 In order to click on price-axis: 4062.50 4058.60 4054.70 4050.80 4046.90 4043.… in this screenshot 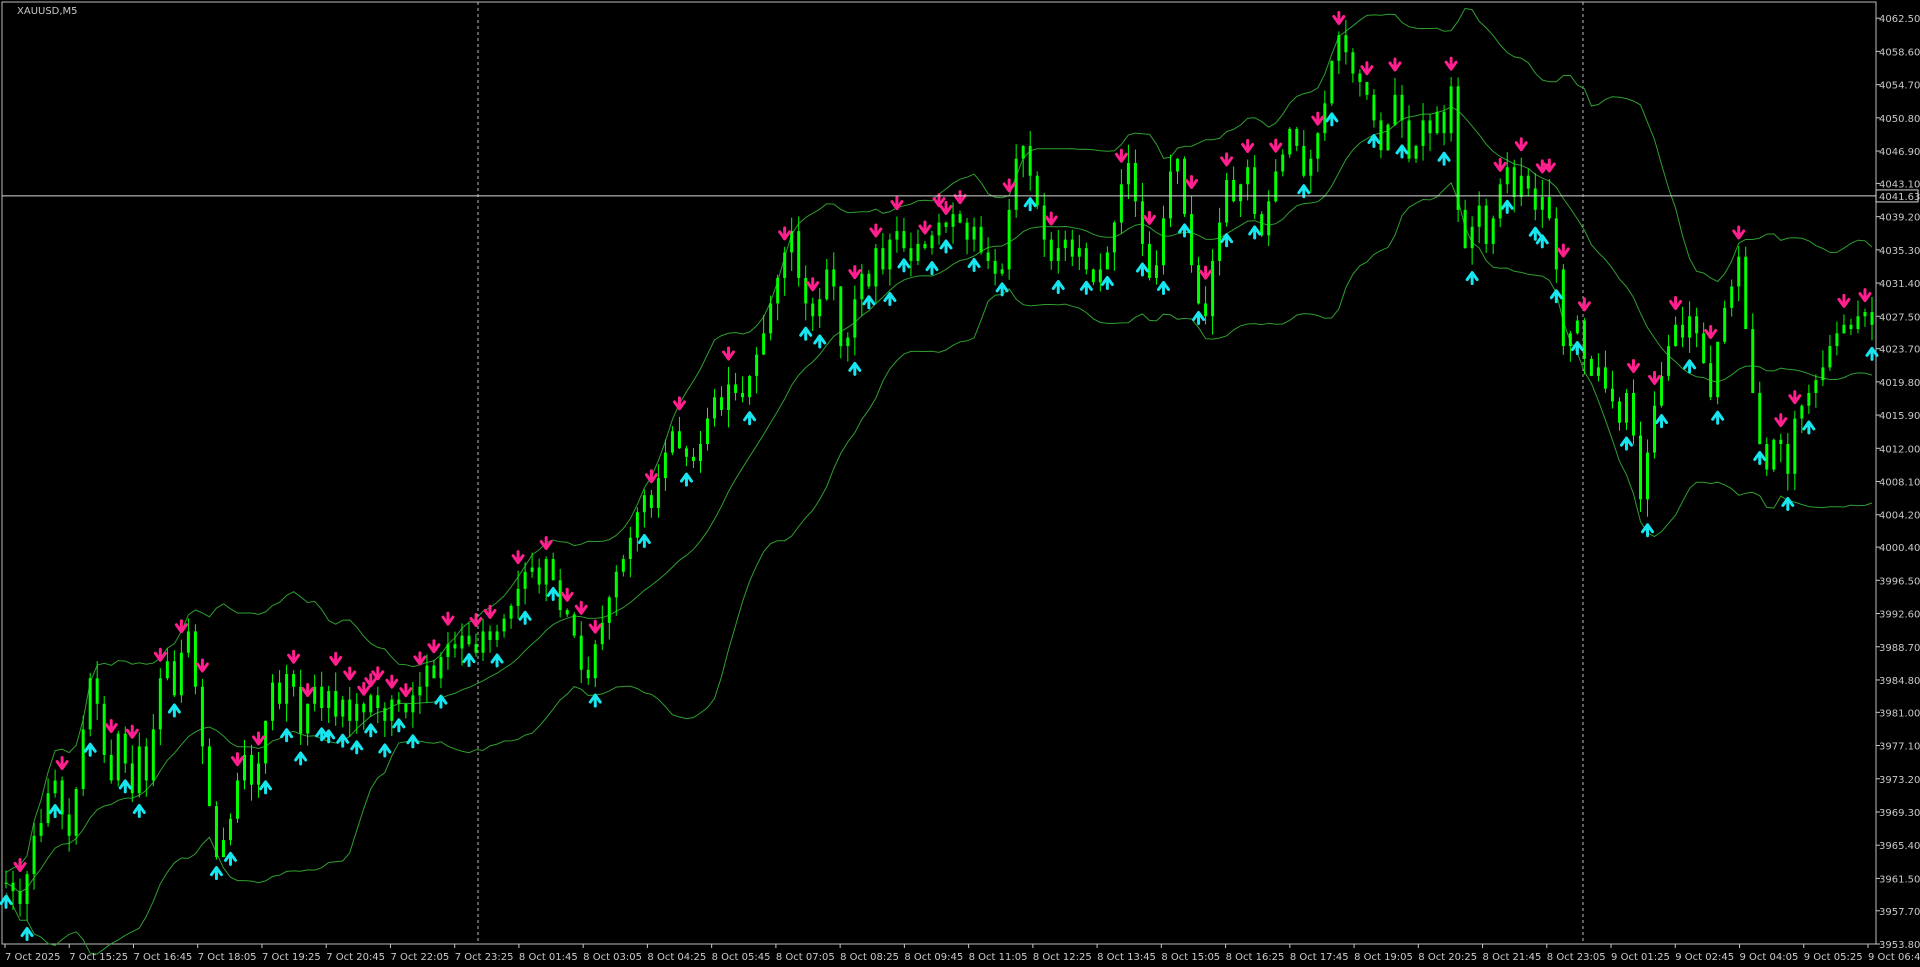, I will do `click(1898, 482)`.